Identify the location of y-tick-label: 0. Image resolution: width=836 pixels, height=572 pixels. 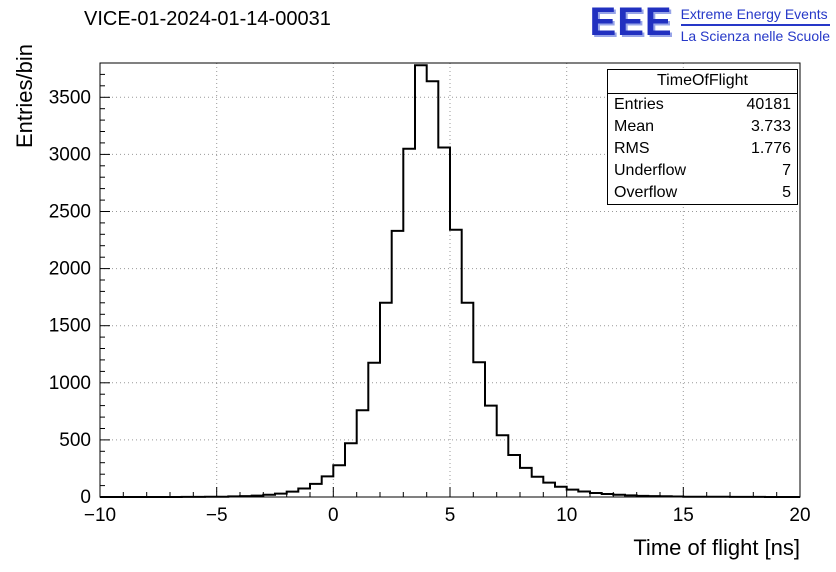
(85, 497).